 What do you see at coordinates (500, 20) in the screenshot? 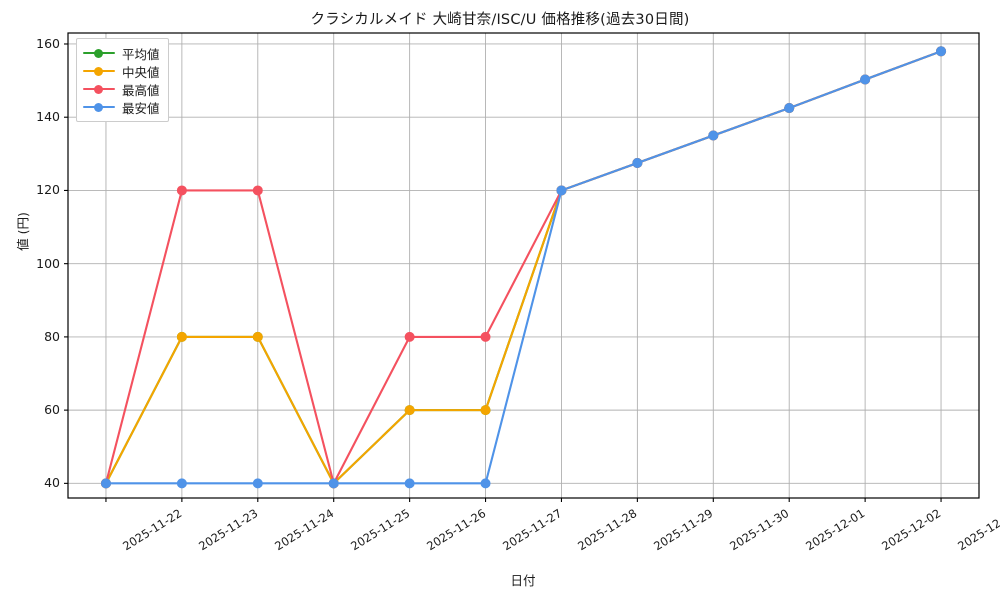
I see `chart-title: クラシカルメイド 大崎甘奈/ISC/U 価格推移(過去30日間)` at bounding box center [500, 20].